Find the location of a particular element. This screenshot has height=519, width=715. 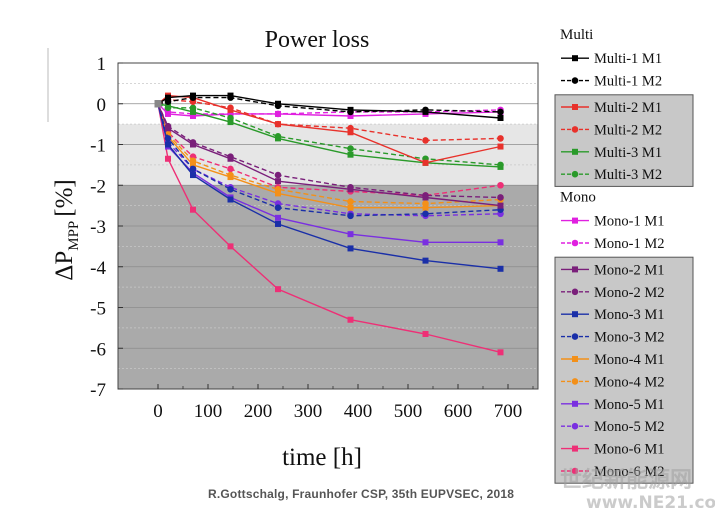

series-multi-1-m1 is located at coordinates (329, 107).